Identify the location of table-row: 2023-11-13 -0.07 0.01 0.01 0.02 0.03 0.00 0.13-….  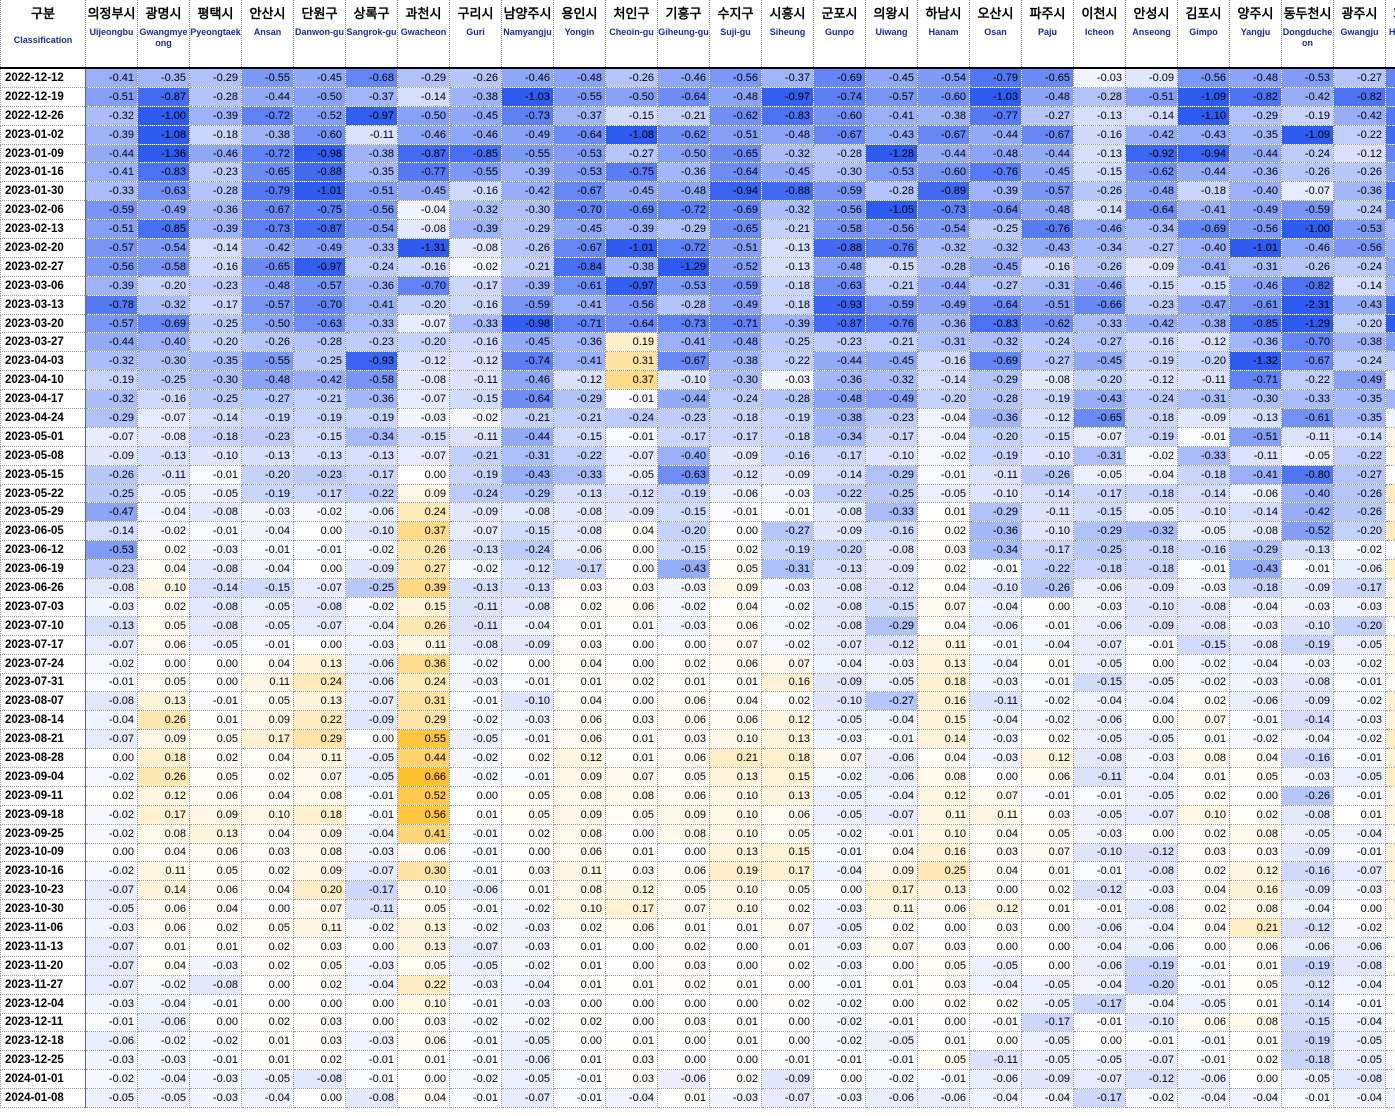
(697, 946).